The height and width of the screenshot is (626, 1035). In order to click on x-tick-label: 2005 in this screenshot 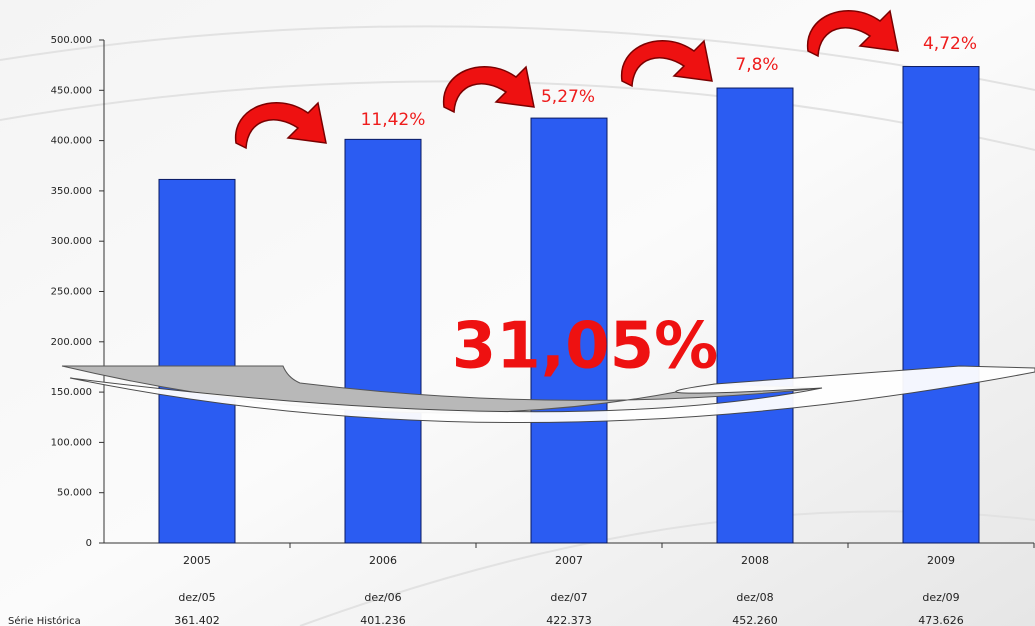, I will do `click(197, 560)`.